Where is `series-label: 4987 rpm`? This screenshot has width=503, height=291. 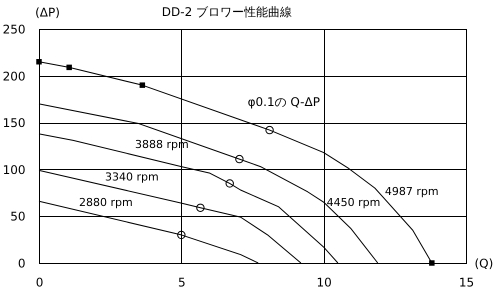 series-label: 4987 rpm is located at coordinates (411, 191).